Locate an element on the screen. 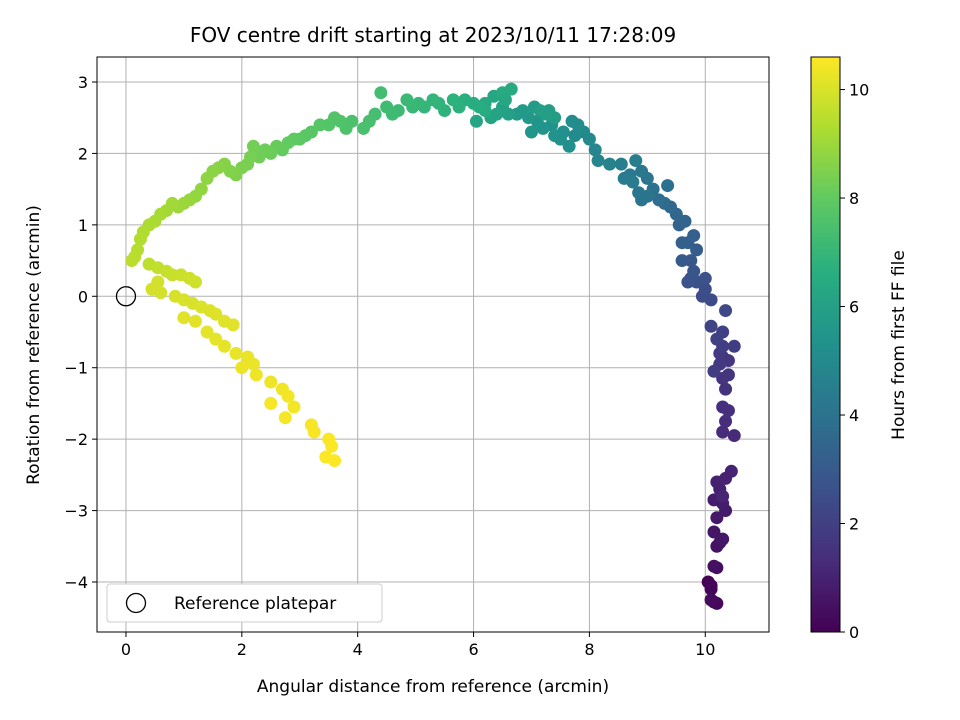 The height and width of the screenshot is (720, 960). legend-marker-icon is located at coordinates (136, 603).